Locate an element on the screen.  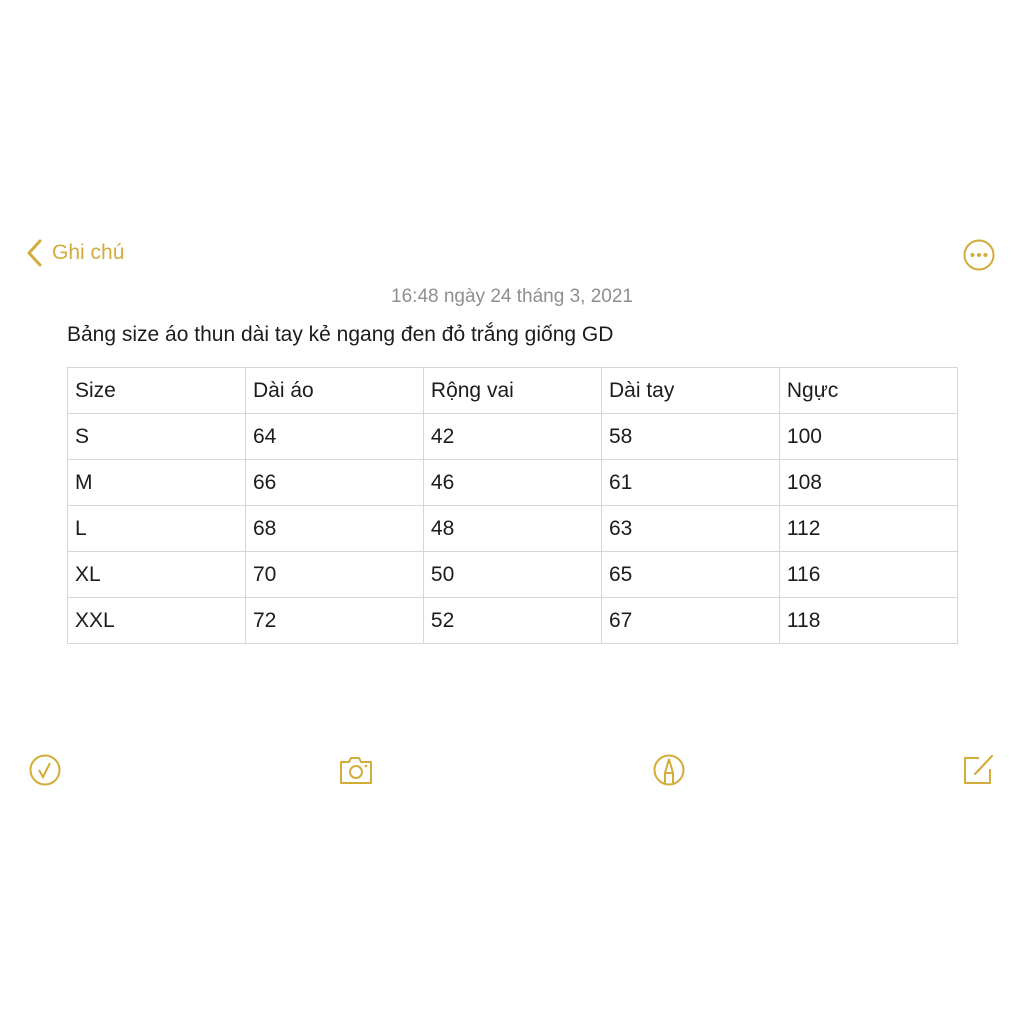
table-cell: 48 is located at coordinates (512, 528).